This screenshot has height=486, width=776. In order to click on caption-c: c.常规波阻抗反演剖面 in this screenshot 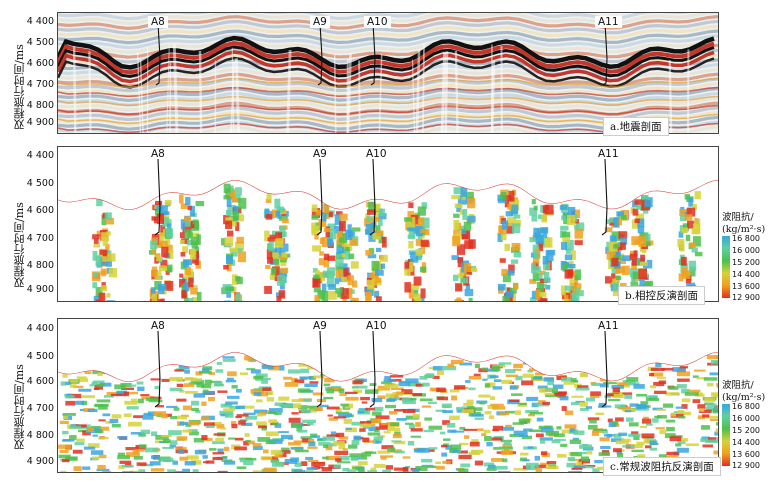, I will do `click(662, 466)`.